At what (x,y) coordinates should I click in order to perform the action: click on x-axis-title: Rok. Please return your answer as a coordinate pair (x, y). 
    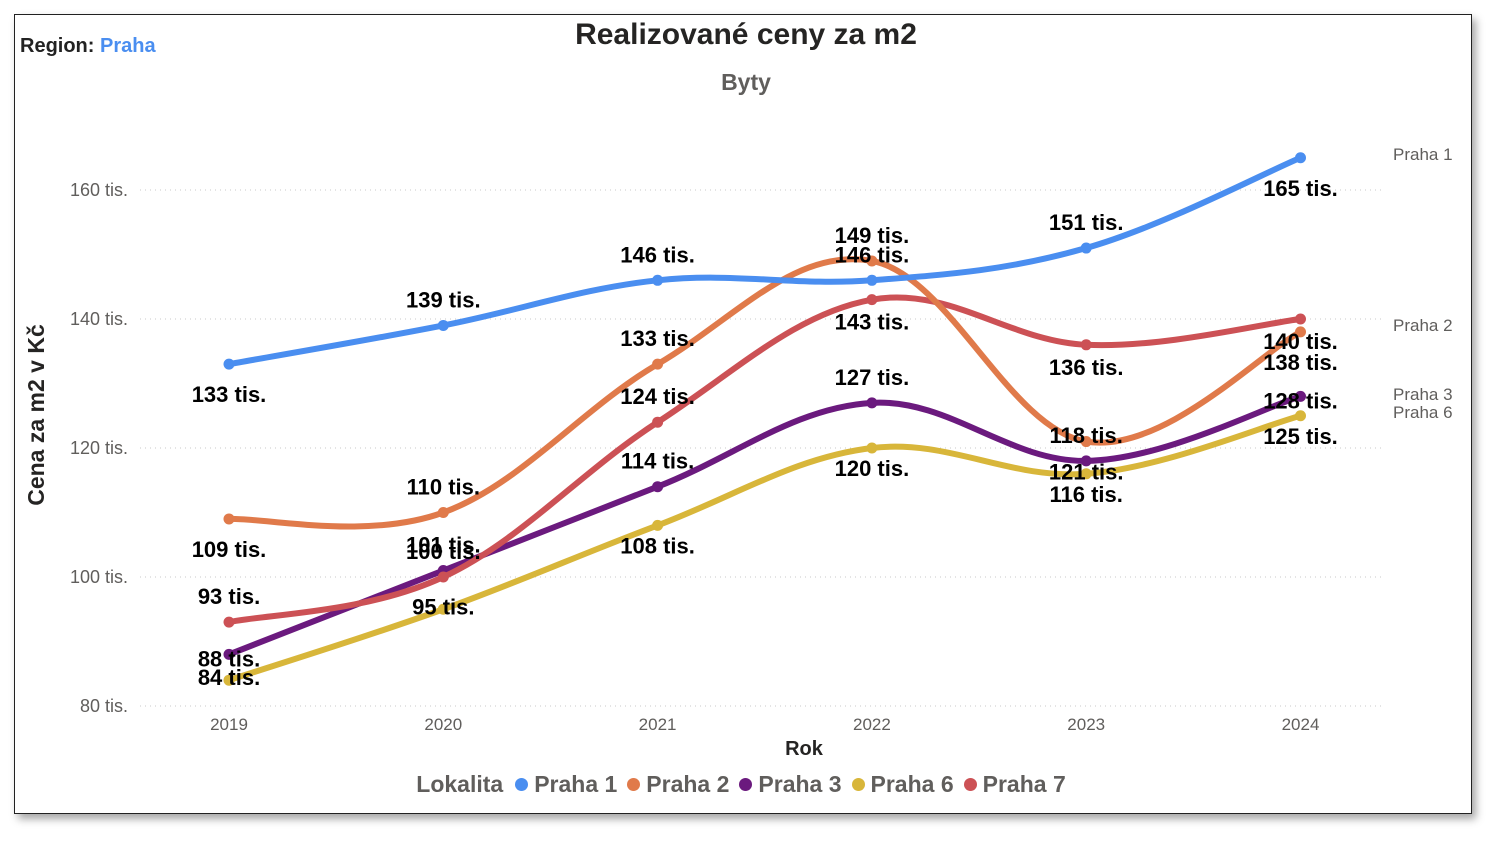
    Looking at the image, I should click on (804, 749).